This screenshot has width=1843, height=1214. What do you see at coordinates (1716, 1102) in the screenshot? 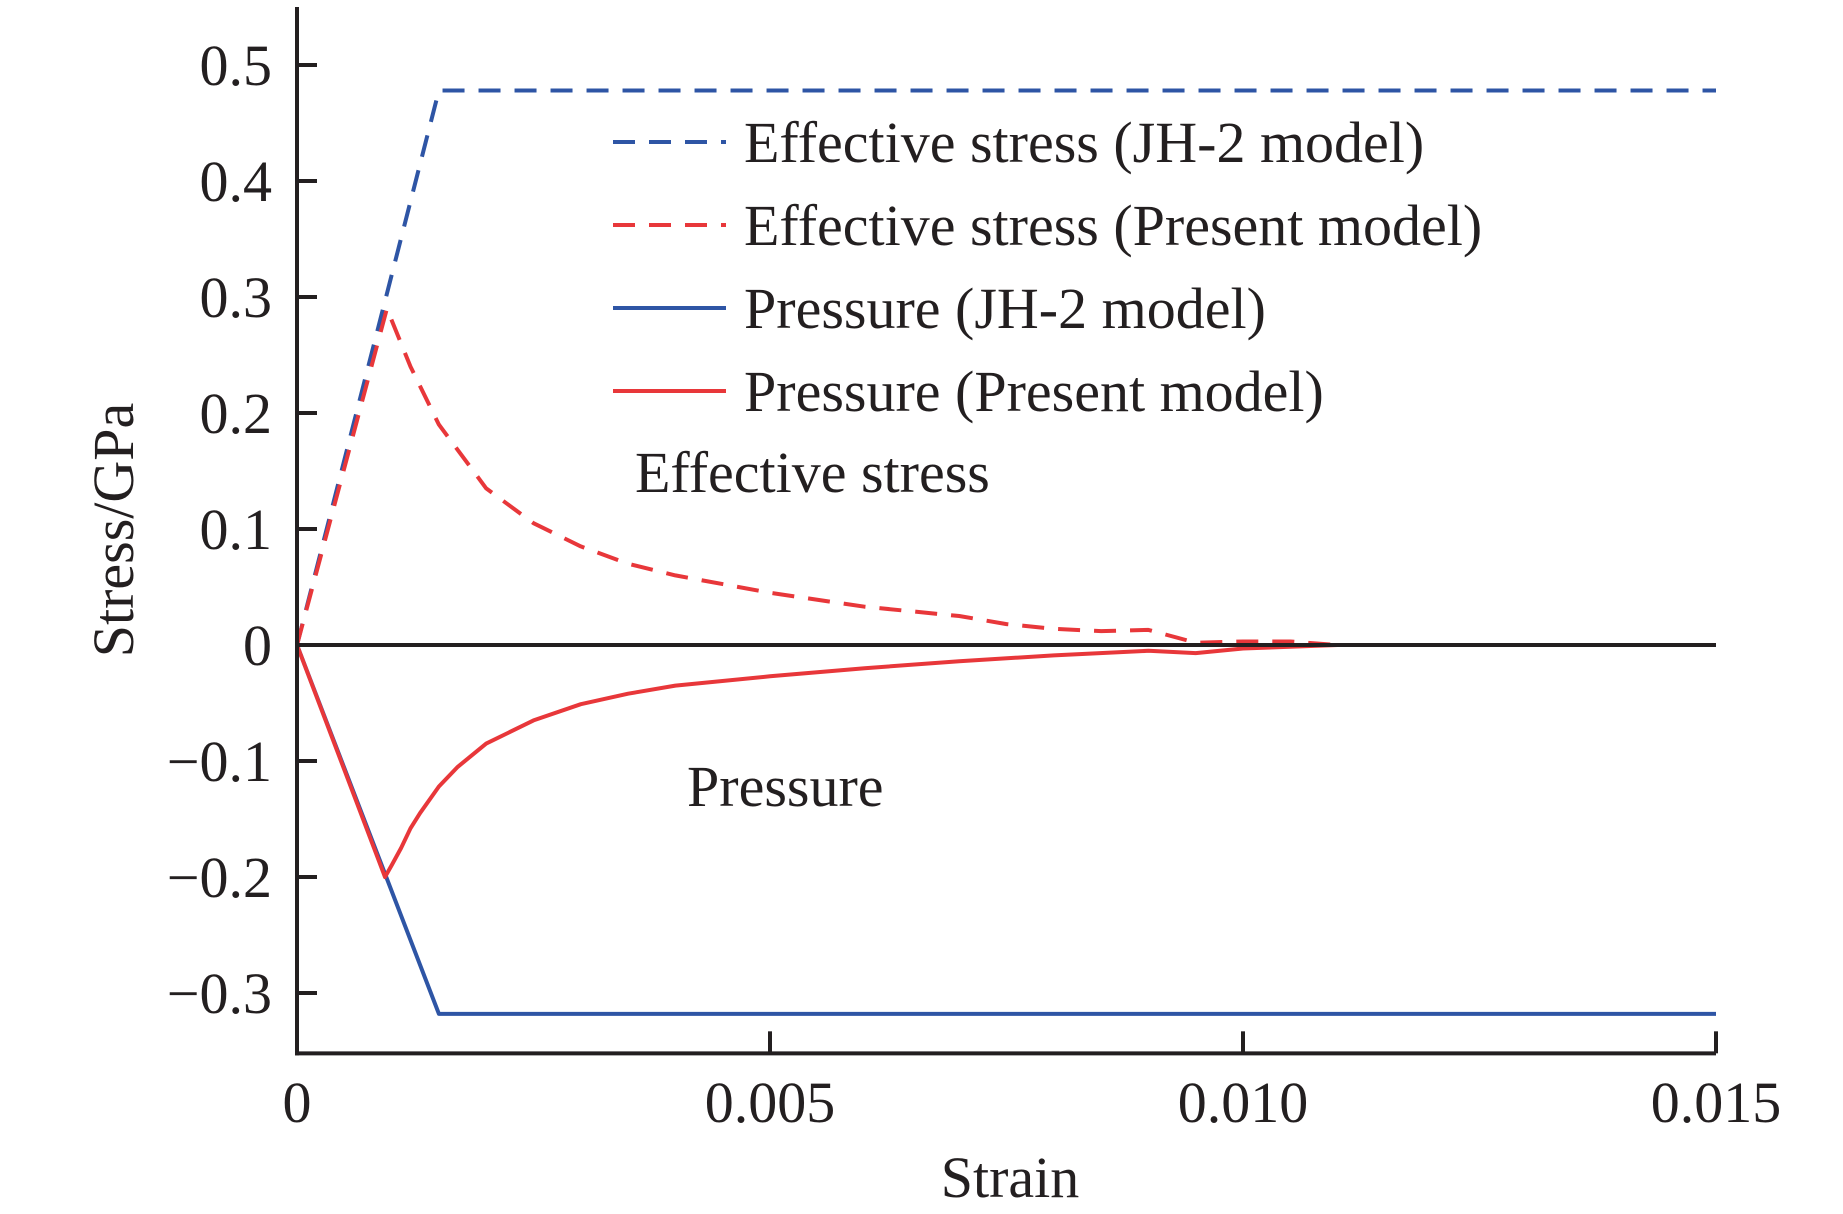
I see `x-tick-label: 0.015` at bounding box center [1716, 1102].